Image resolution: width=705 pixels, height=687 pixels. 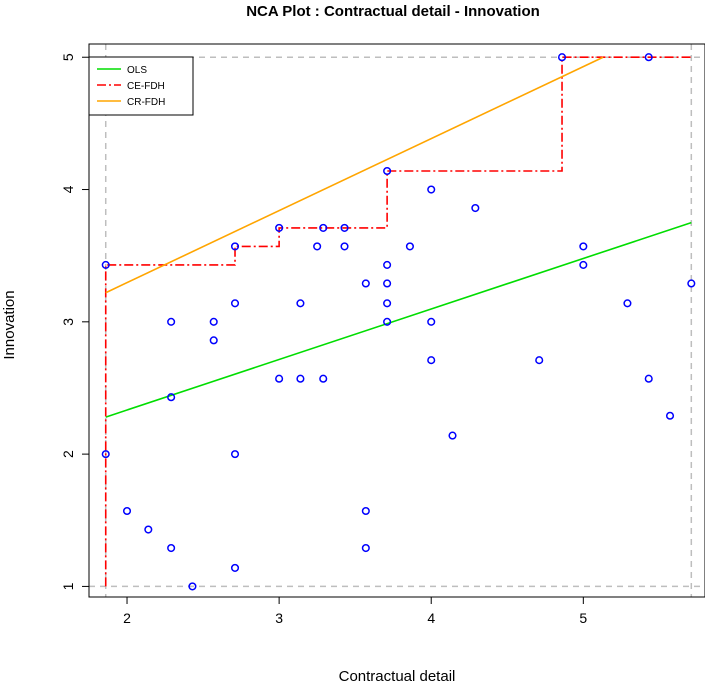 What do you see at coordinates (146, 102) in the screenshot?
I see `legend-label: CR-FDH` at bounding box center [146, 102].